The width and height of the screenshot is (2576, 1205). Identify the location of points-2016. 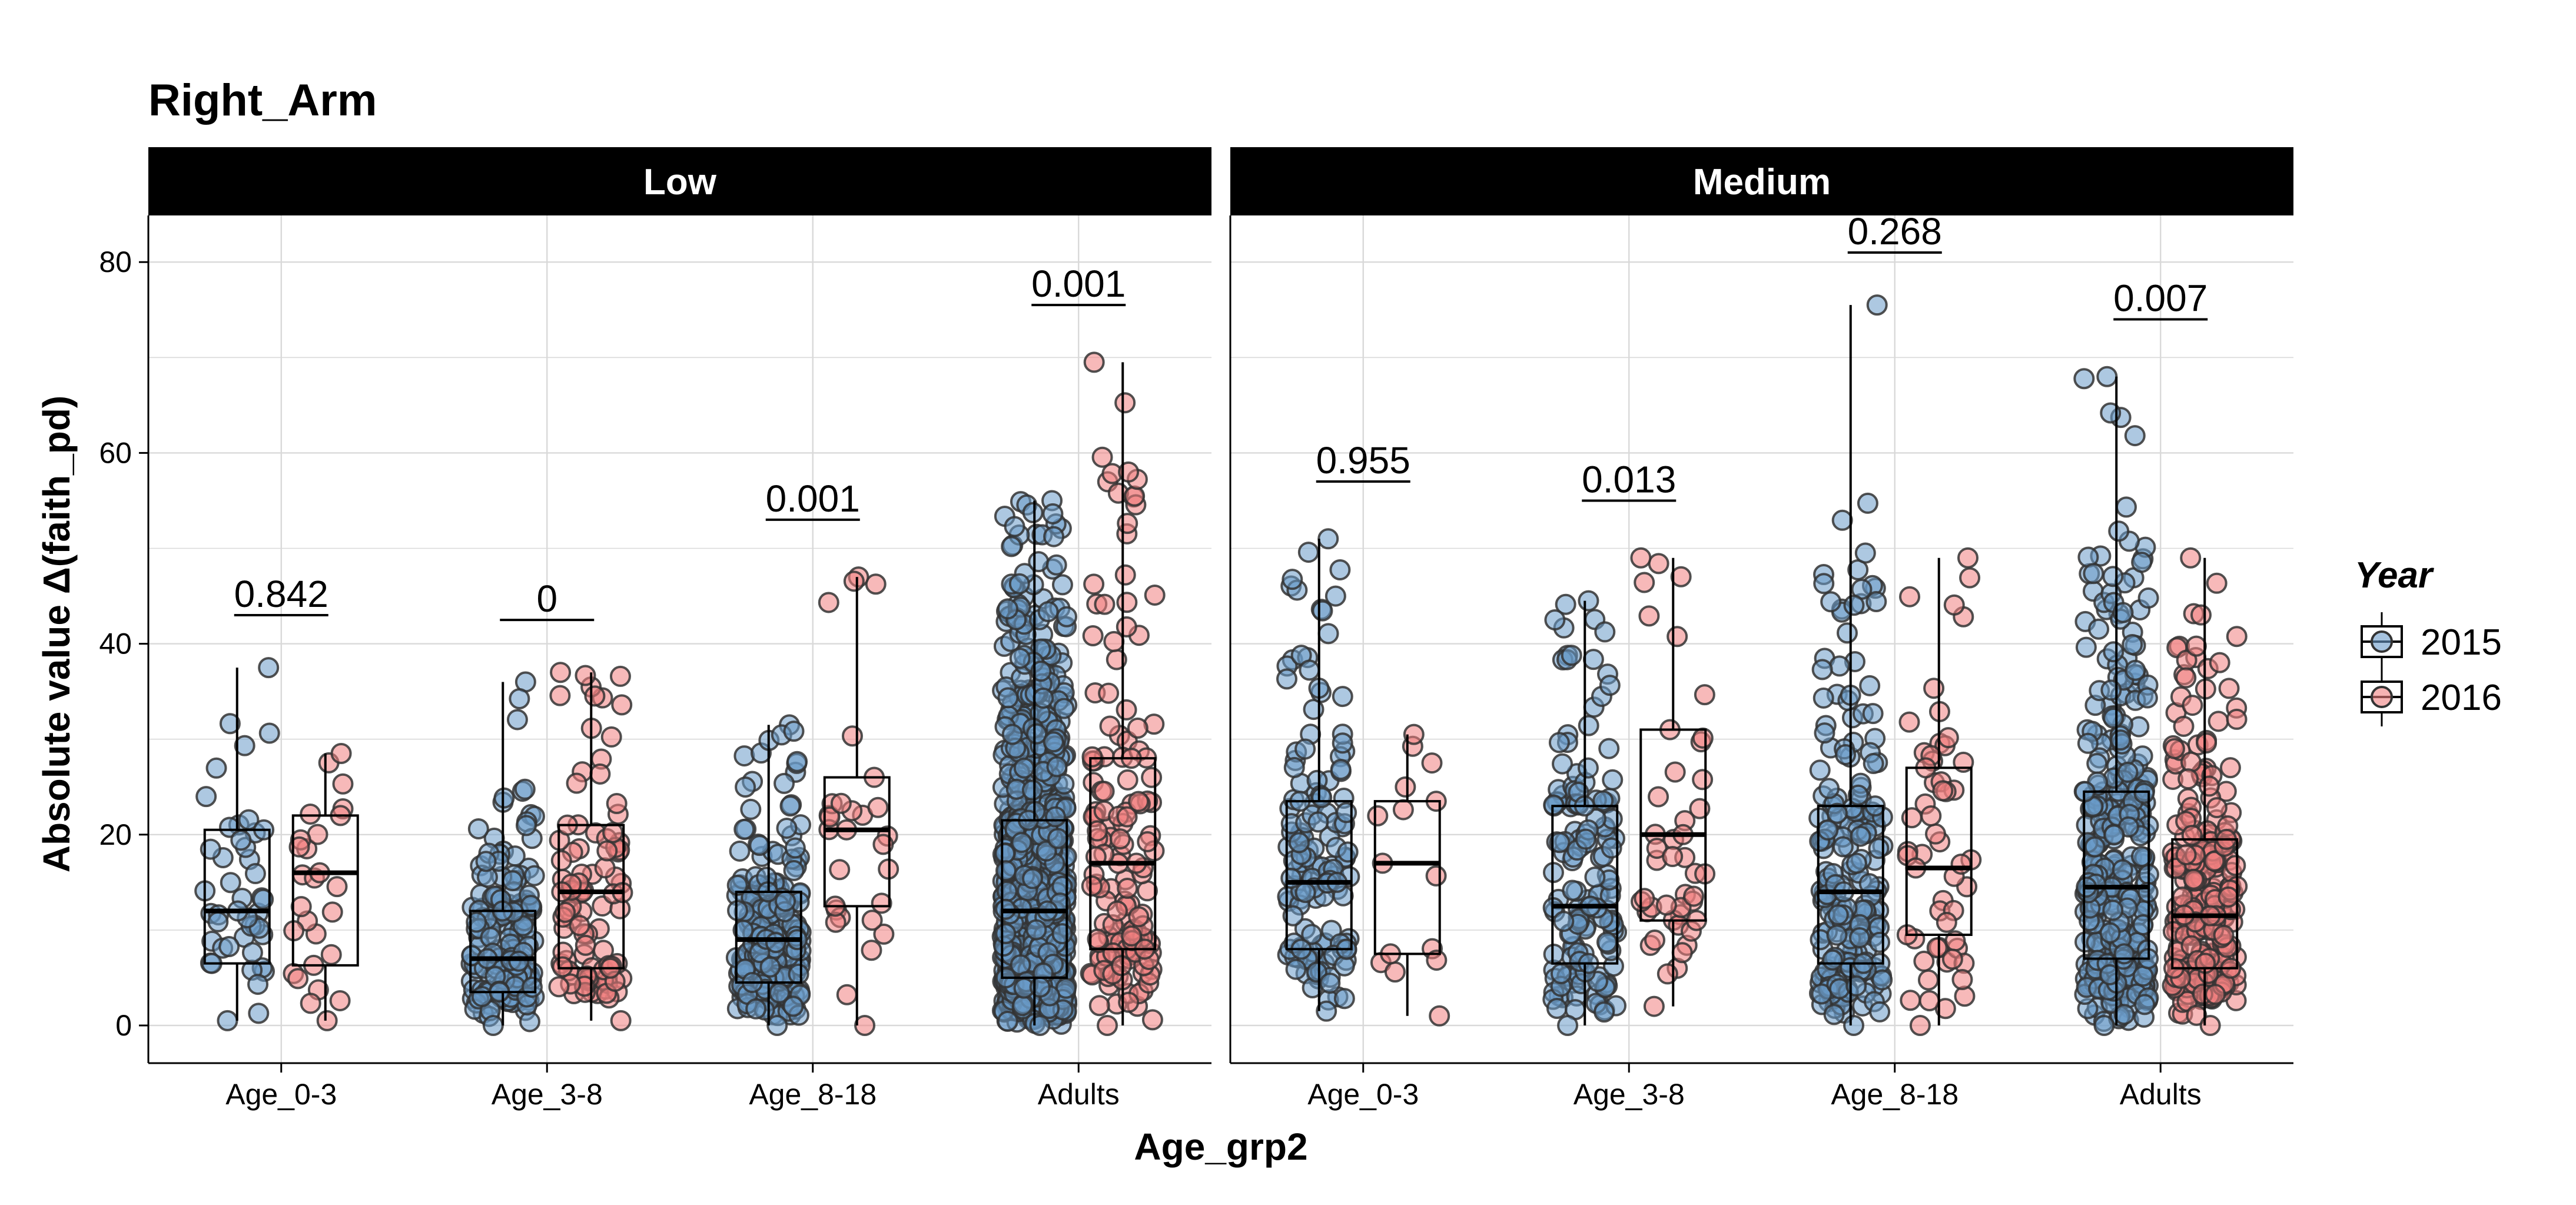
(318, 887).